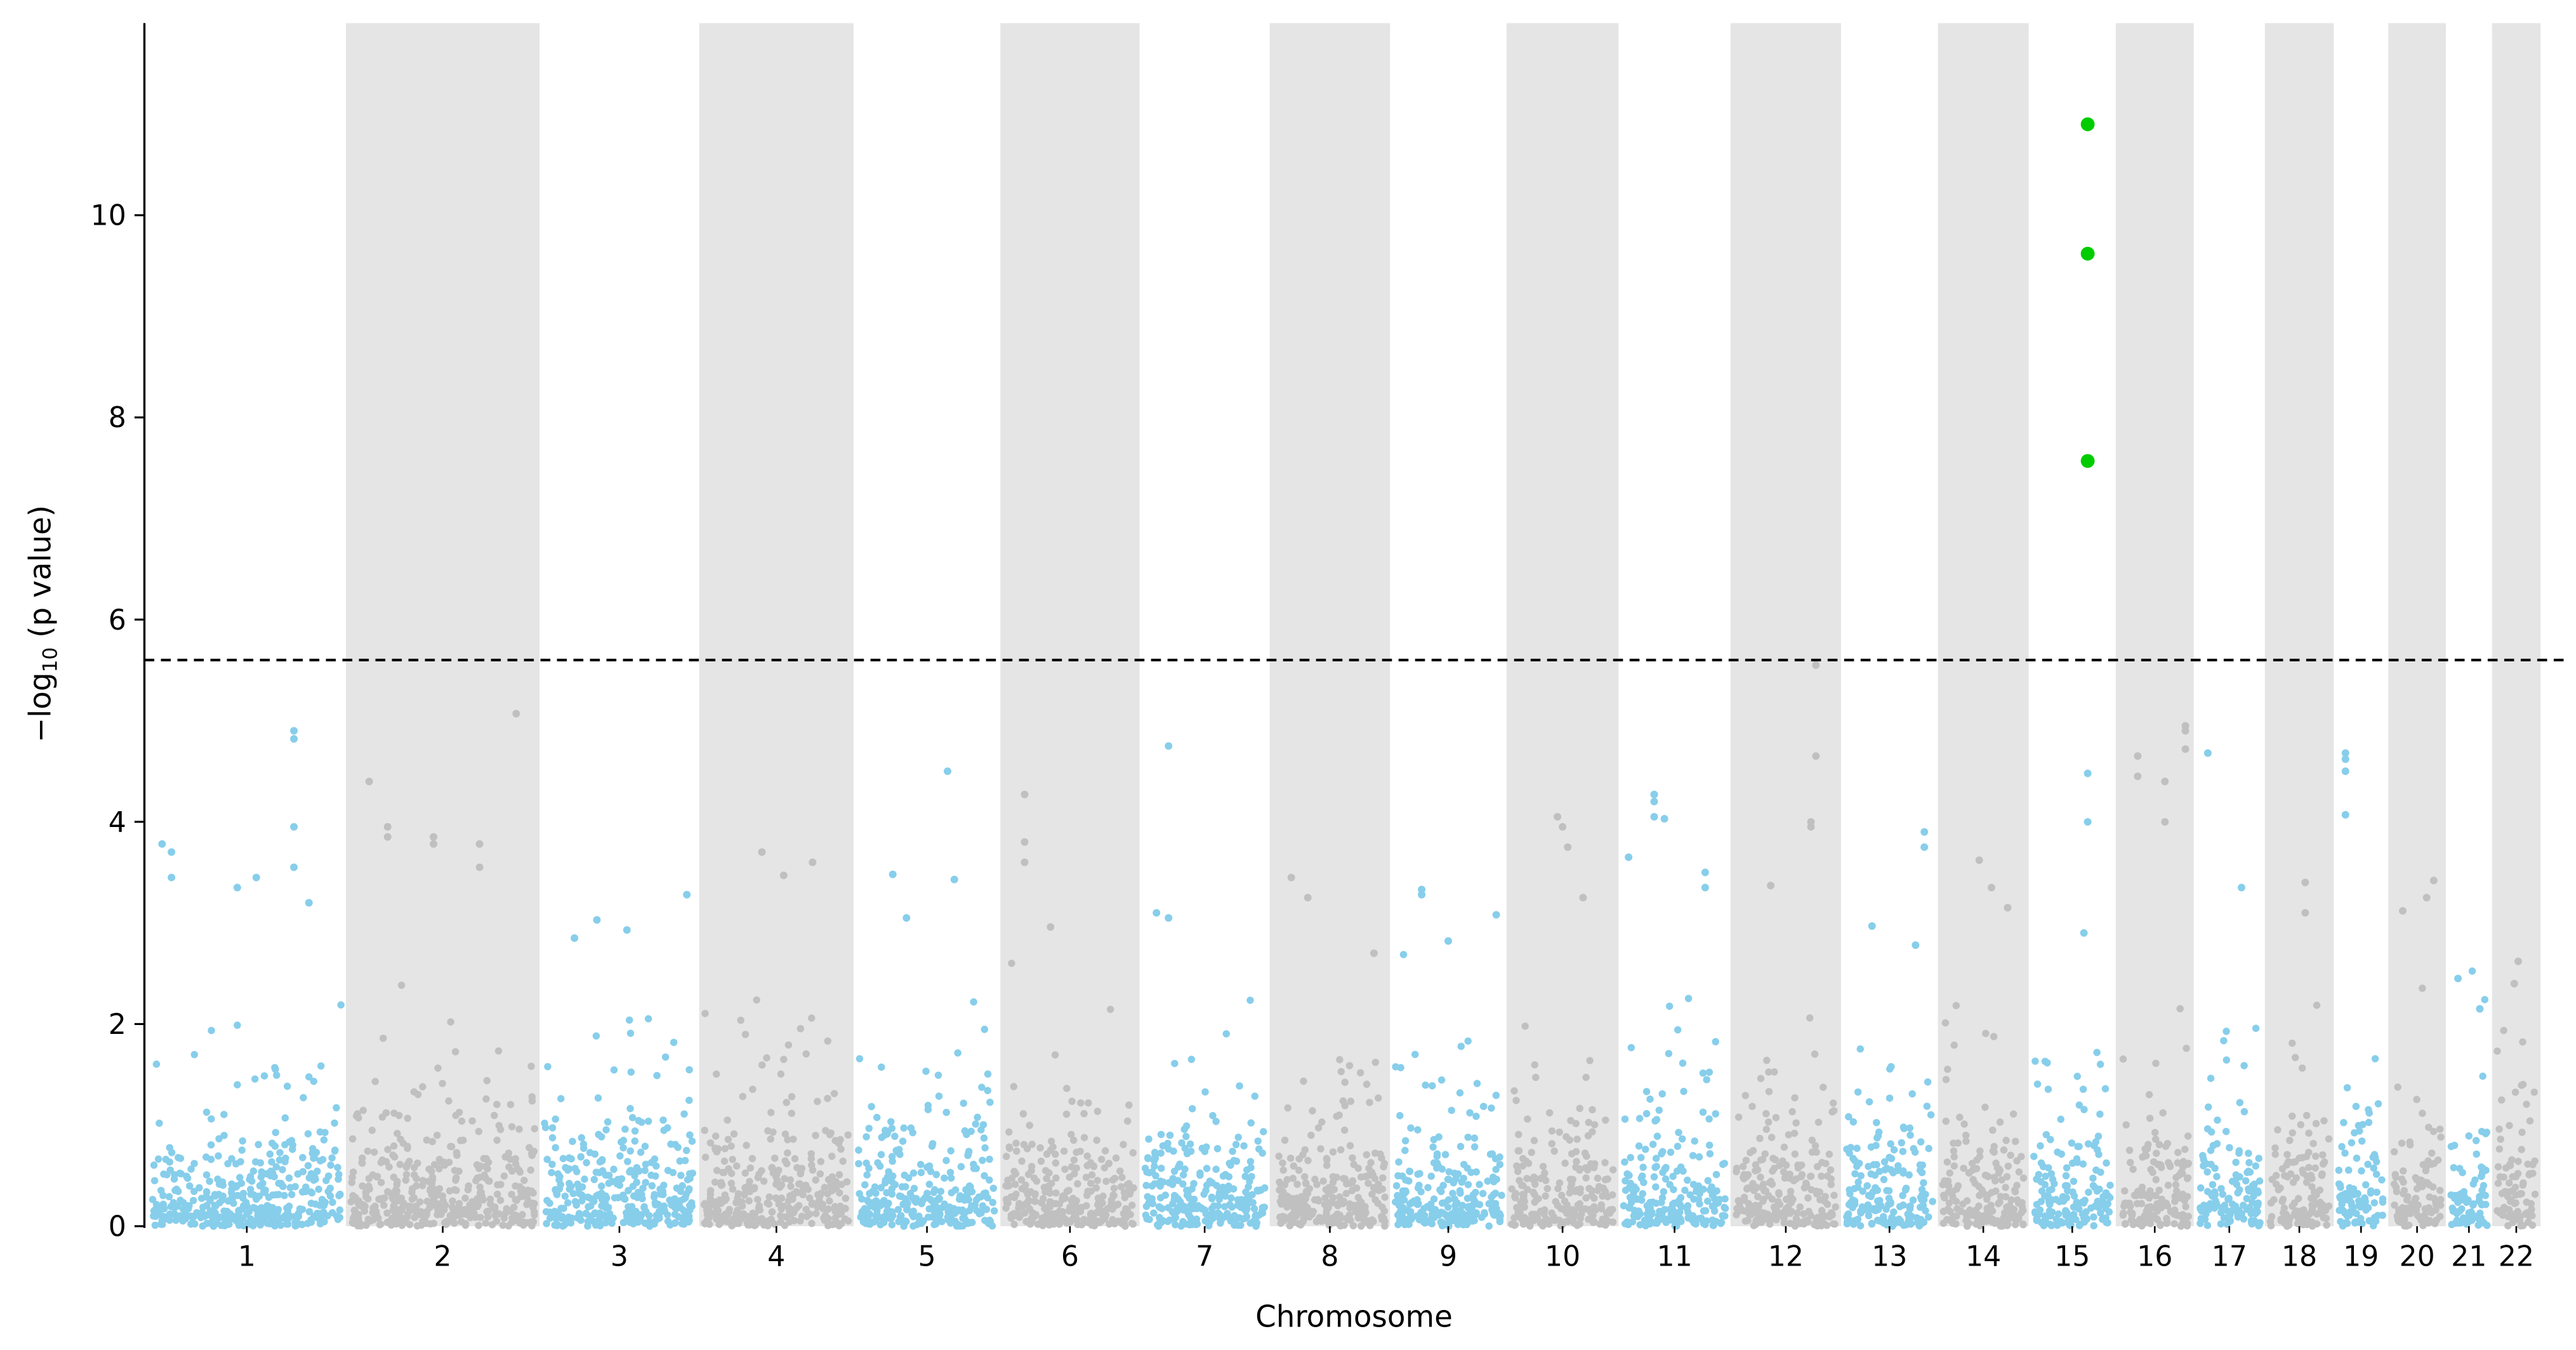  Describe the element at coordinates (1070, 1256) in the screenshot. I see `x-tick-label-chr6: 6` at that location.